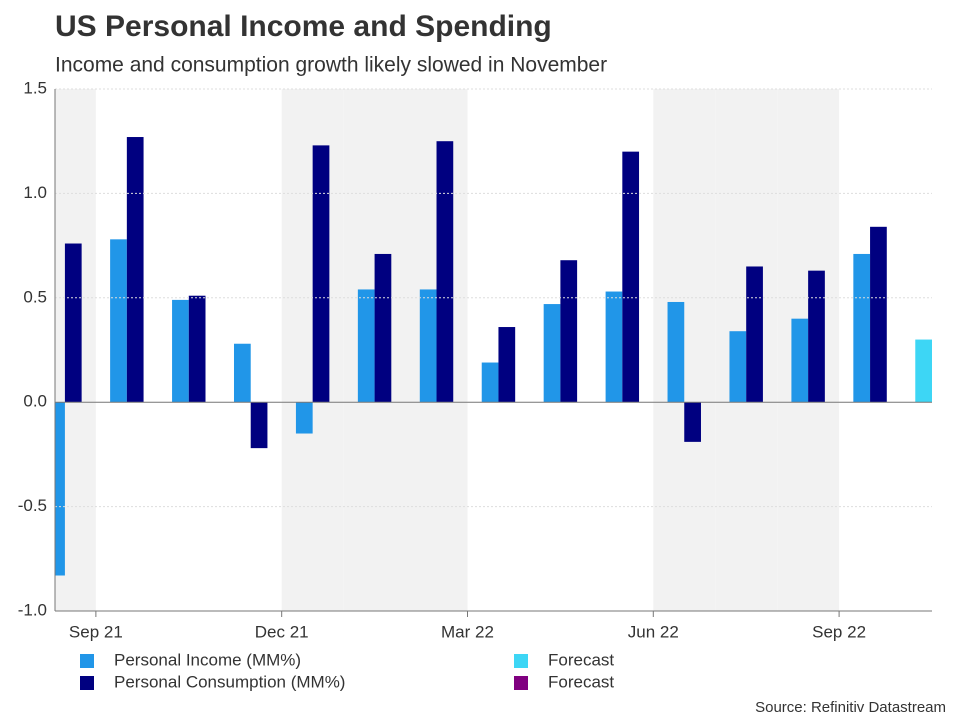 This screenshot has height=720, width=960. Describe the element at coordinates (35, 401) in the screenshot. I see `y-tick-label: 0.0` at that location.